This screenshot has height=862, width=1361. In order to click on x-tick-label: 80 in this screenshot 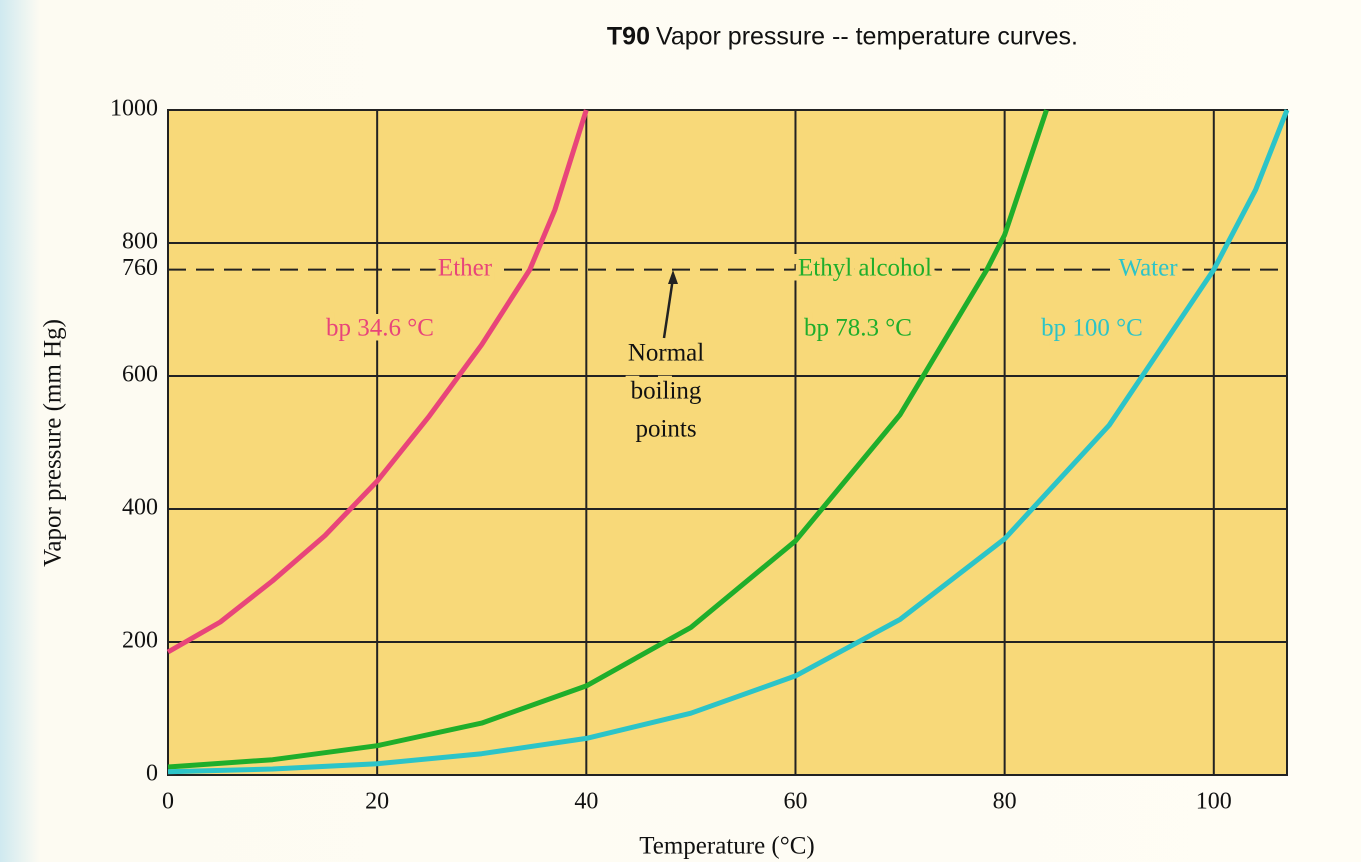, I will do `click(1005, 802)`.